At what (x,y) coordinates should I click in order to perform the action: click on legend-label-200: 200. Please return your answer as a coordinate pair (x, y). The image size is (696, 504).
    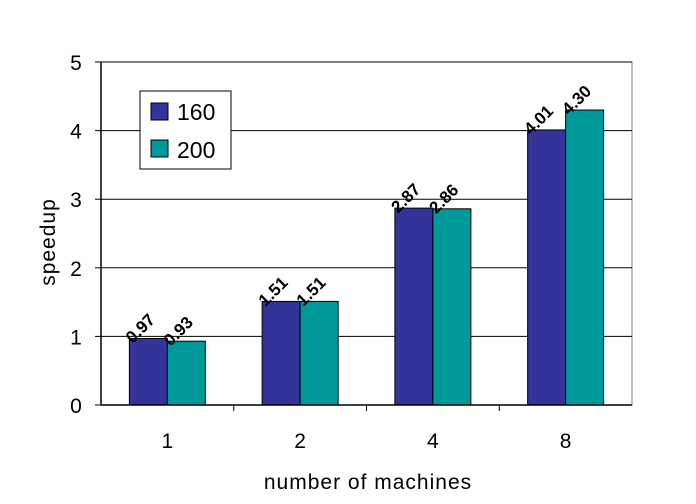
    Looking at the image, I should click on (196, 150).